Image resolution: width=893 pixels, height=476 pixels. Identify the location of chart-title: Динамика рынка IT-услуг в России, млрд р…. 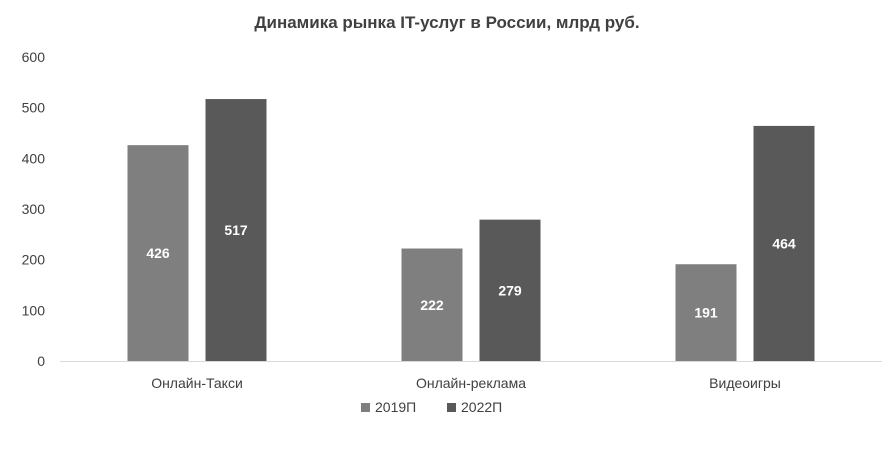
(446, 22).